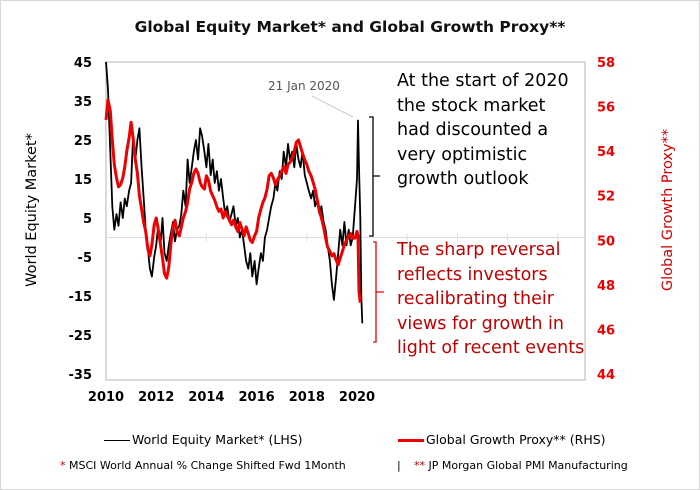 This screenshot has width=700, height=490. I want to click on x-tick-label: 2016, so click(257, 397).